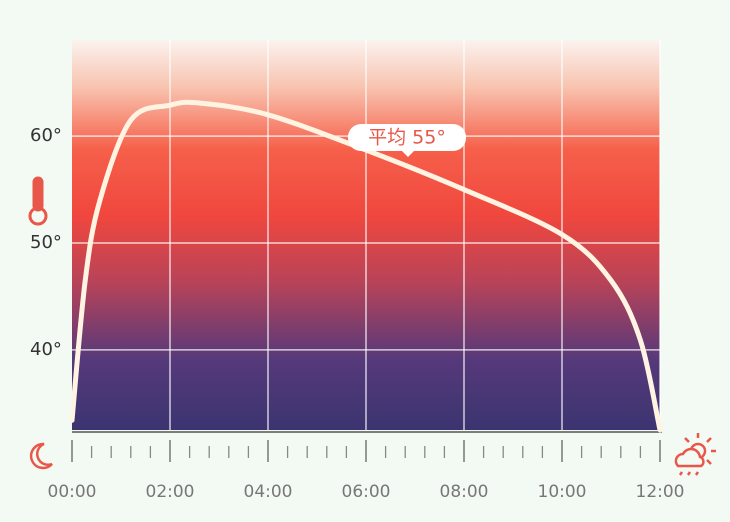 This screenshot has width=730, height=522. I want to click on annotation-text: 平均 55°, so click(407, 138).